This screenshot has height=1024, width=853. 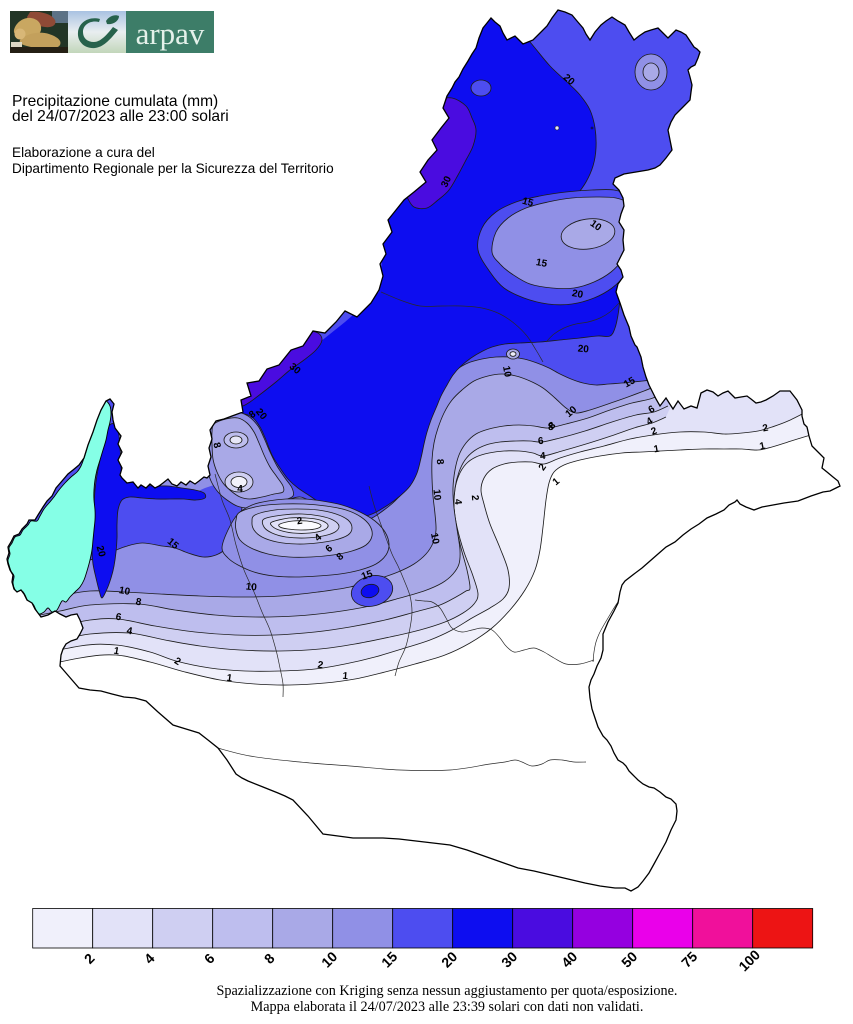 What do you see at coordinates (629, 959) in the screenshot?
I see `svg-text: 50` at bounding box center [629, 959].